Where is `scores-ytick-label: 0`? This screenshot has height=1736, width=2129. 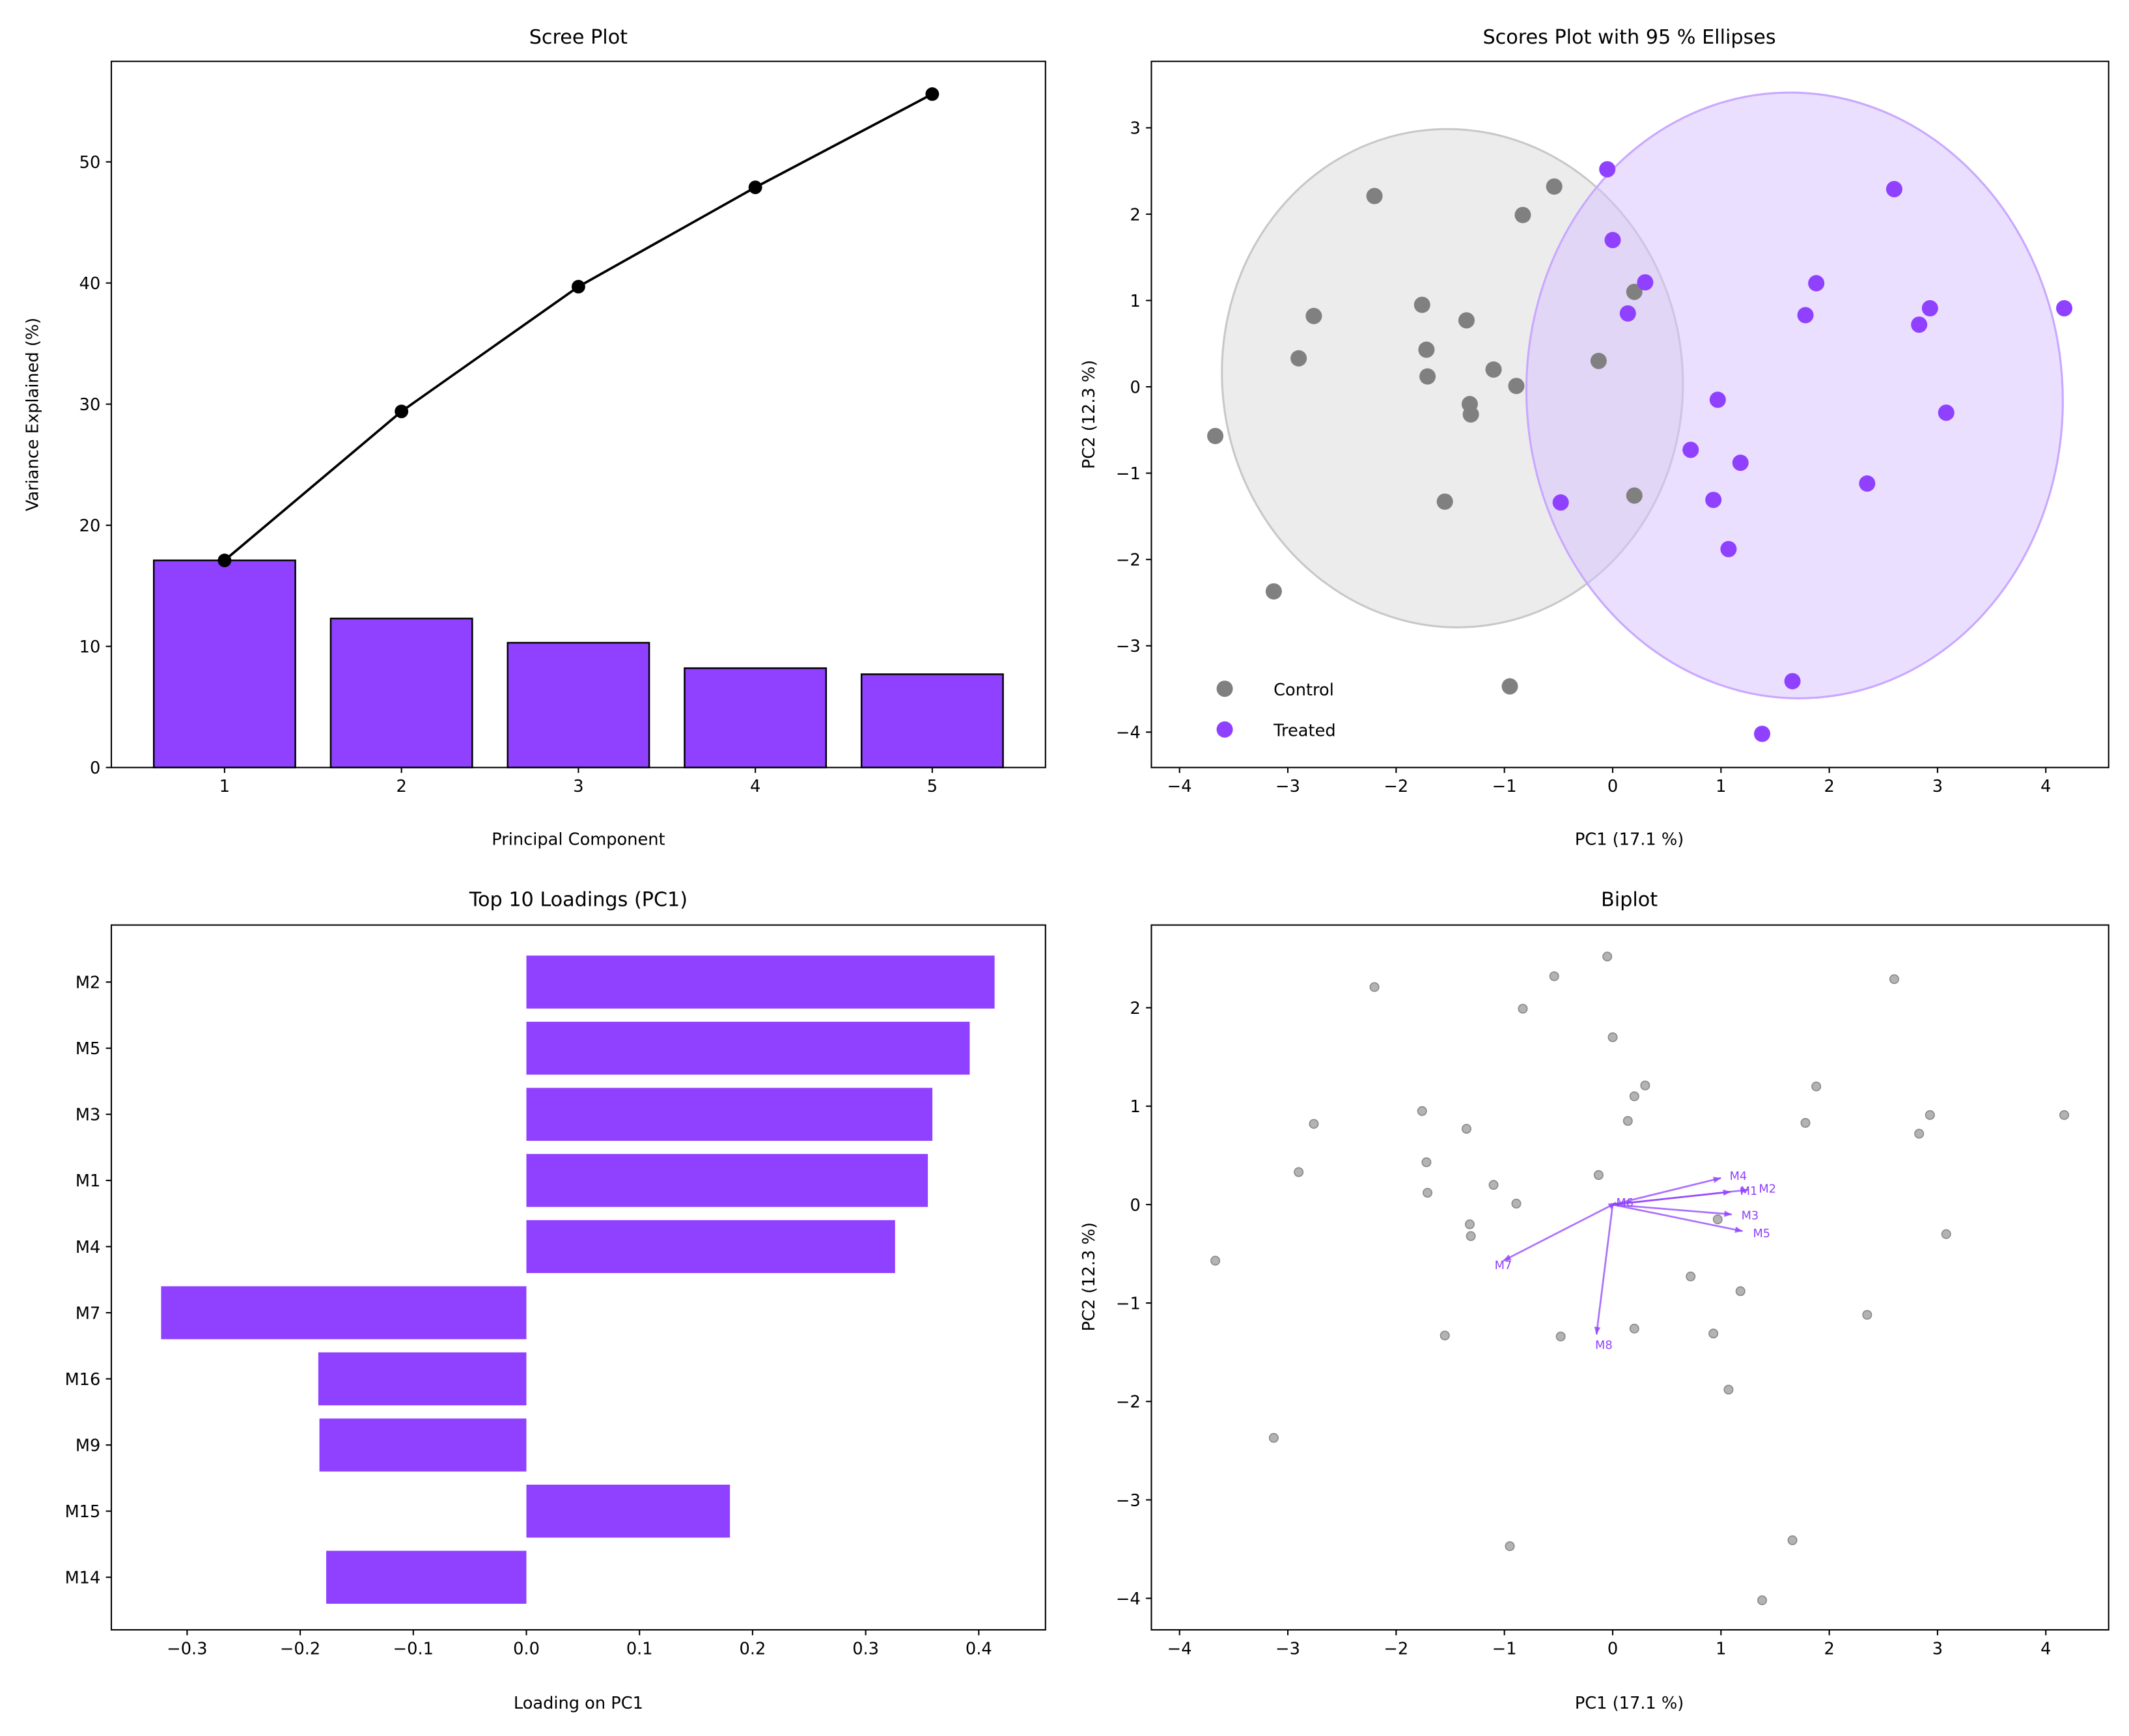
scores-ytick-label: 0 is located at coordinates (1135, 388).